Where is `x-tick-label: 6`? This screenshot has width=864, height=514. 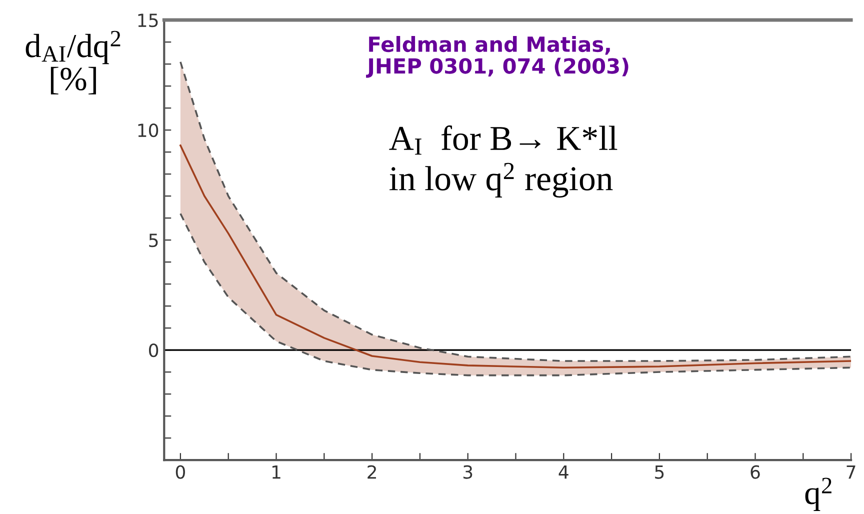
x-tick-label: 6 is located at coordinates (755, 472).